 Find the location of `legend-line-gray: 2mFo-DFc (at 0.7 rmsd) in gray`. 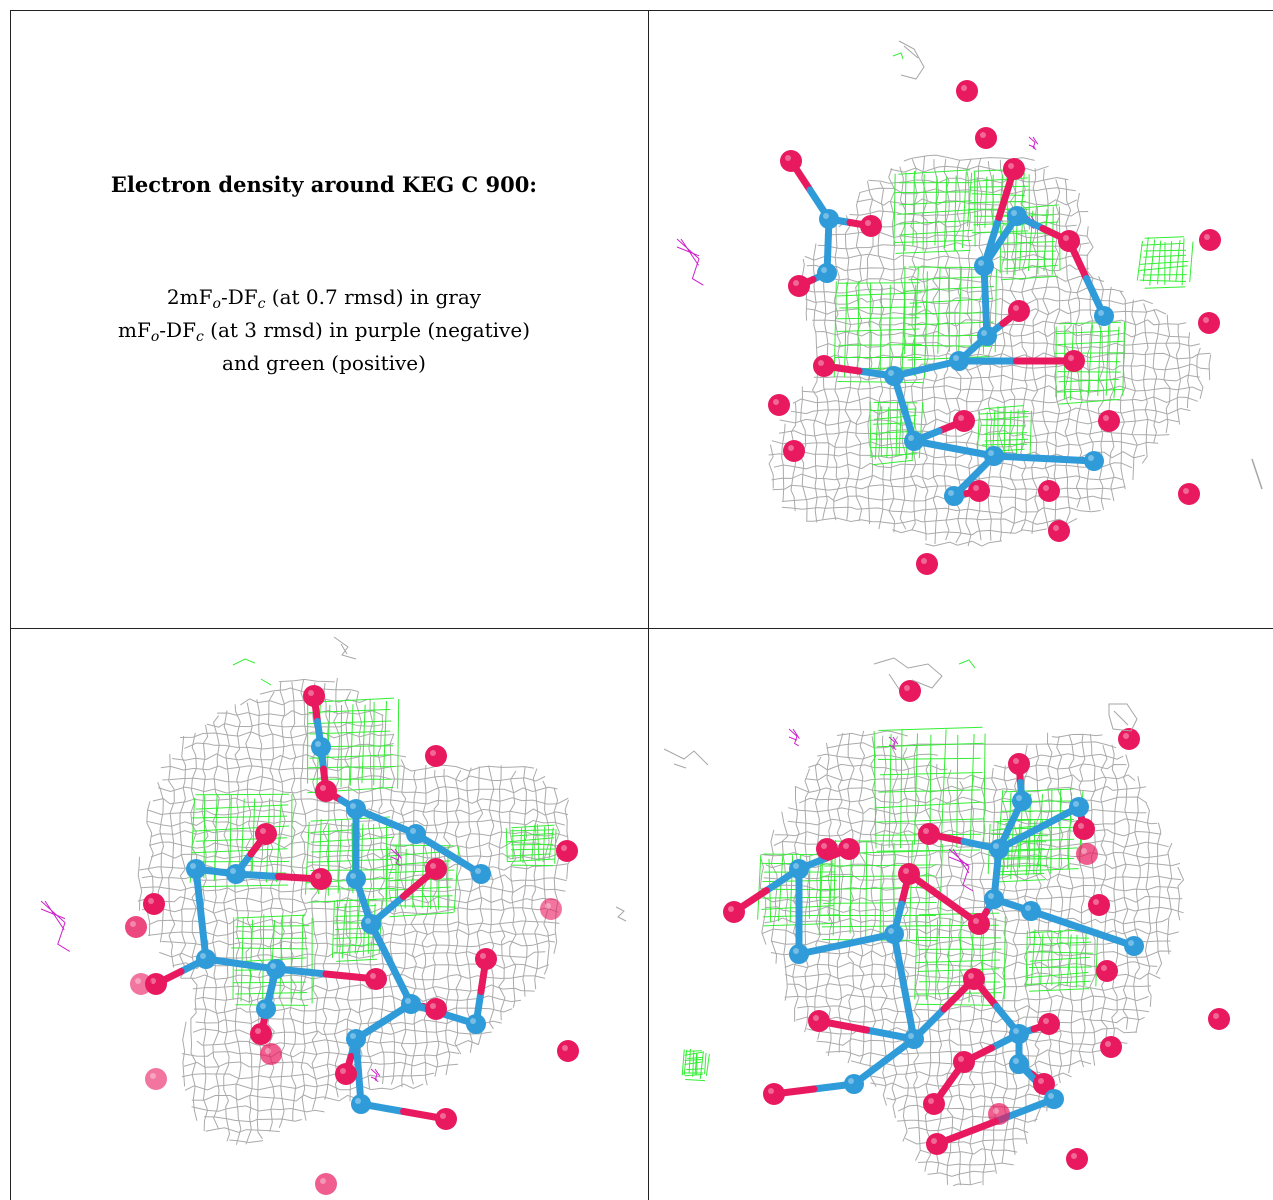

legend-line-gray: 2mFo-DFc (at 0.7 rmsd) in gray is located at coordinates (324, 300).